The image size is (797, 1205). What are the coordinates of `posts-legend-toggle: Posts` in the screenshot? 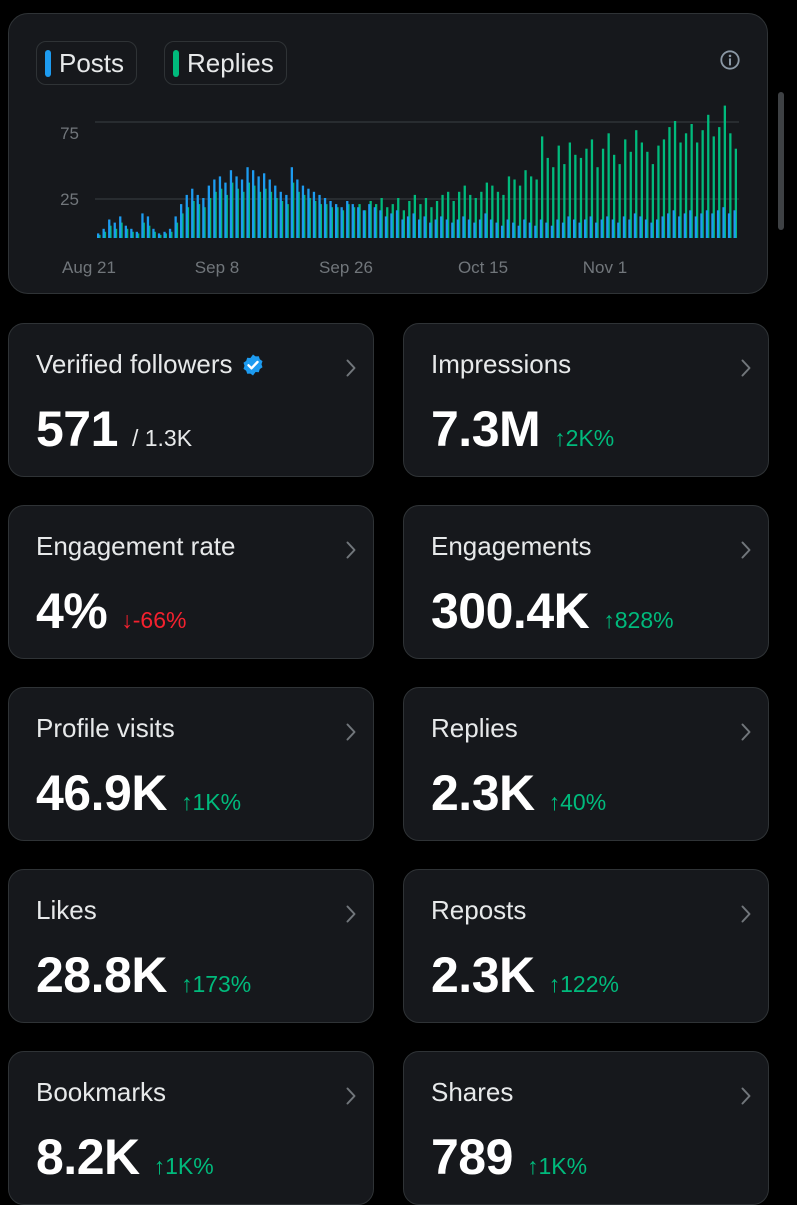 It's located at (87, 63).